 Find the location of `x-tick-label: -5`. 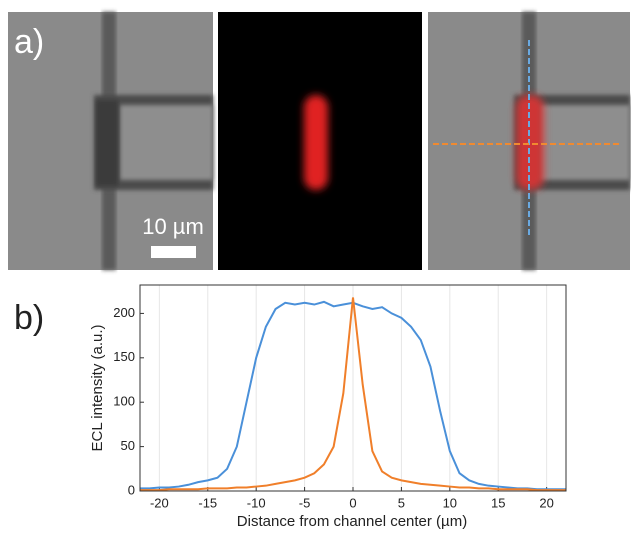

x-tick-label: -5 is located at coordinates (305, 502).